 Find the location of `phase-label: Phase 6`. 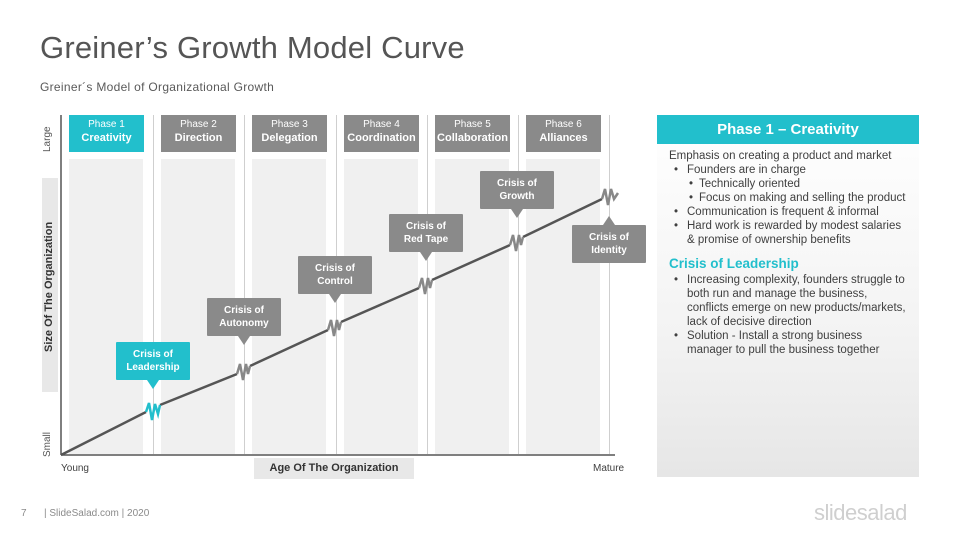

phase-label: Phase 6 is located at coordinates (563, 124).